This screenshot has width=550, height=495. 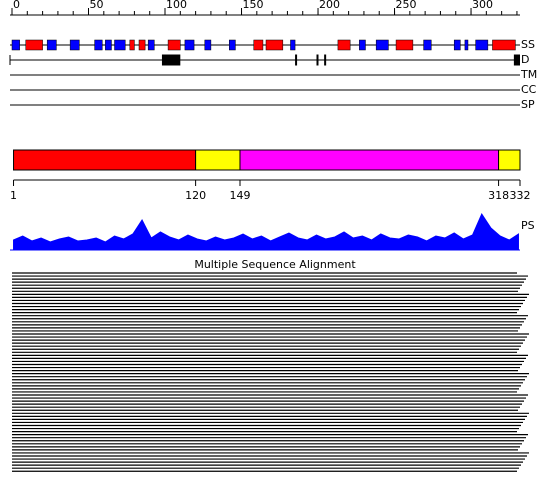 What do you see at coordinates (498, 195) in the screenshot?
I see `domain-tick-label: 318` at bounding box center [498, 195].